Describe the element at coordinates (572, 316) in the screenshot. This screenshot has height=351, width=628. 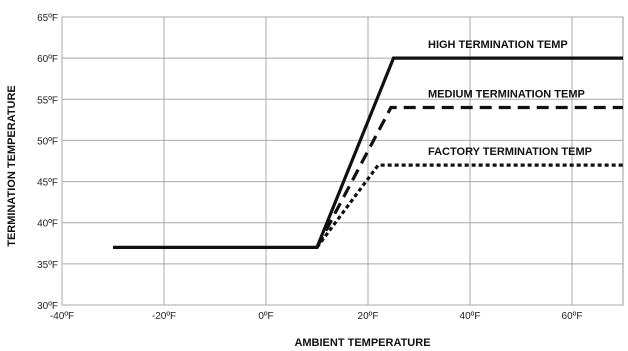
I see `x-tick-label: 60ºF` at that location.